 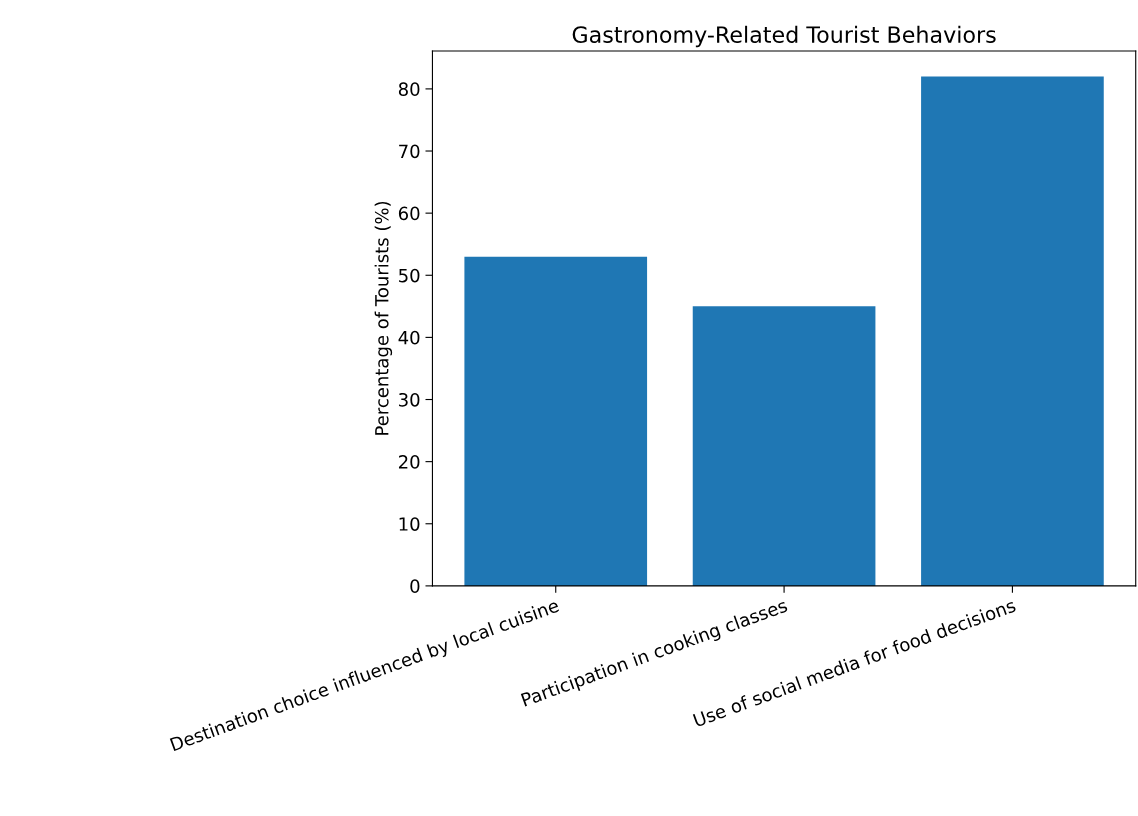 I want to click on y-tick-label: 0, so click(x=415, y=586).